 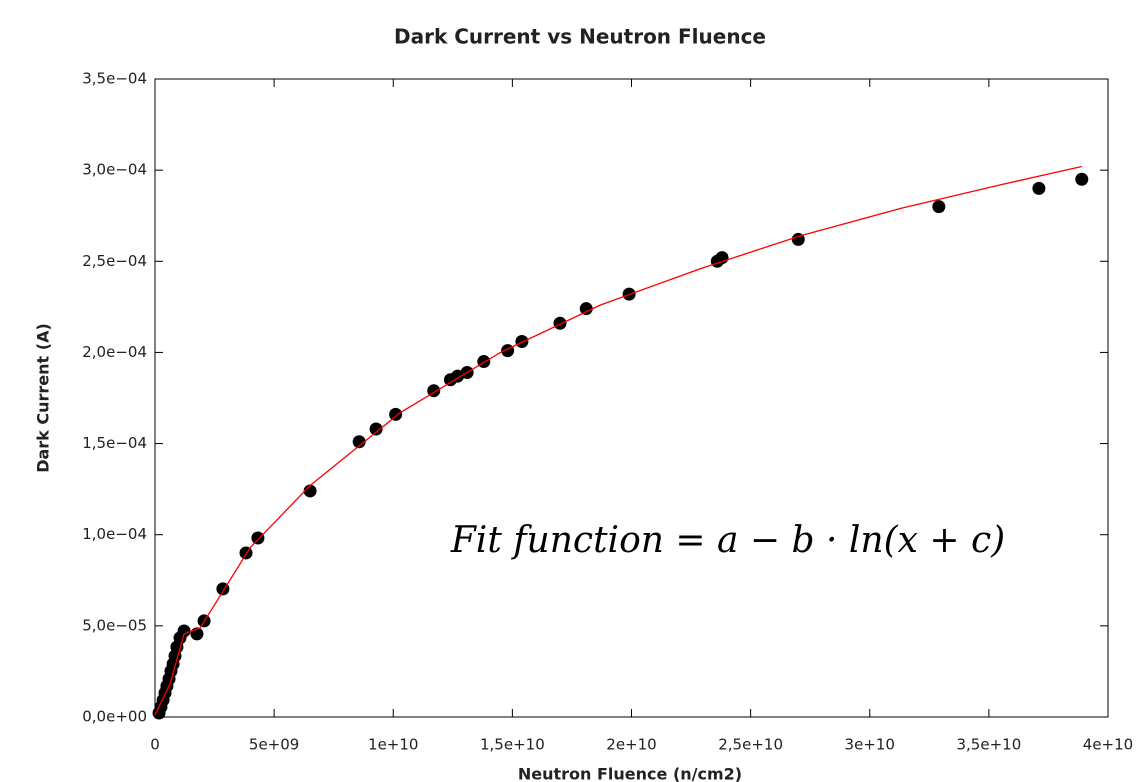 What do you see at coordinates (114, 170) in the screenshot?
I see `y-tick-label: 3,0e−04` at bounding box center [114, 170].